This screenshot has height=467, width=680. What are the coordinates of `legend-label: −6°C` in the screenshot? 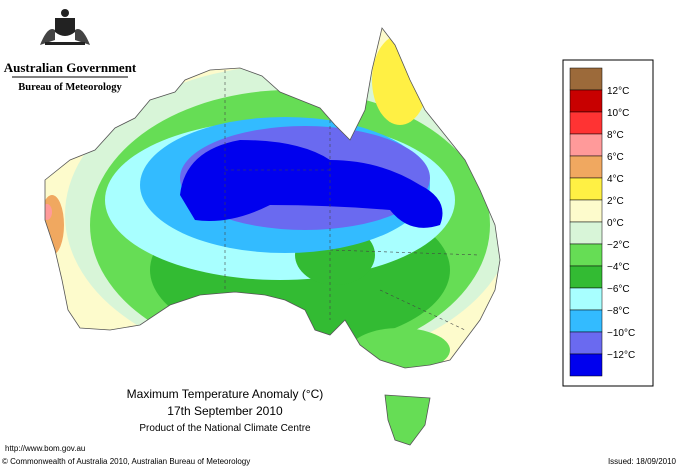 It's located at (618, 289).